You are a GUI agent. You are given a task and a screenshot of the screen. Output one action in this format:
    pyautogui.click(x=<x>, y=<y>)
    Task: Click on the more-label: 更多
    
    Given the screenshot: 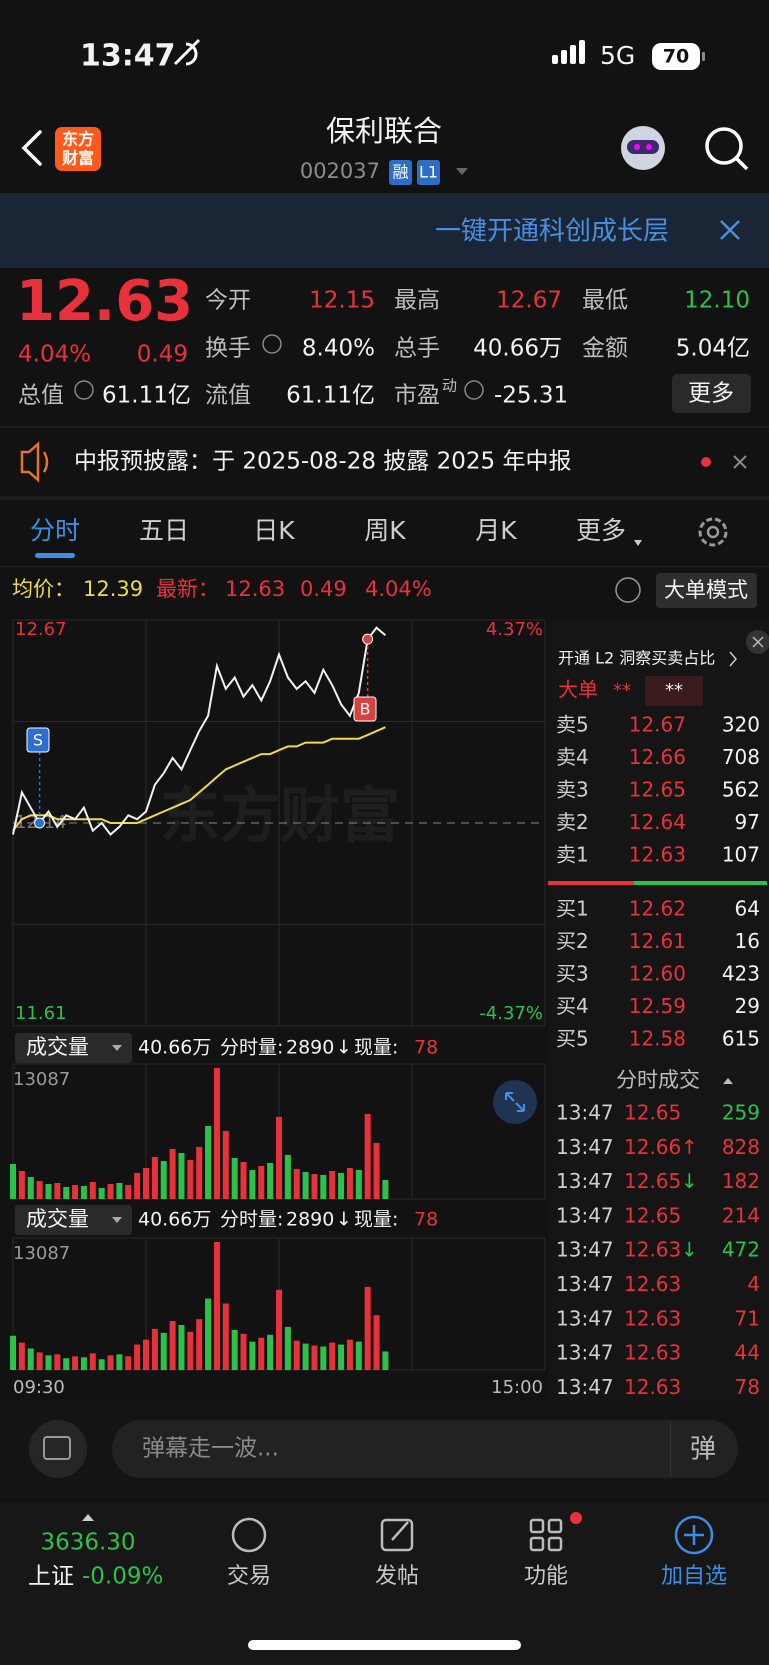 What is the action you would take?
    pyautogui.click(x=711, y=394)
    